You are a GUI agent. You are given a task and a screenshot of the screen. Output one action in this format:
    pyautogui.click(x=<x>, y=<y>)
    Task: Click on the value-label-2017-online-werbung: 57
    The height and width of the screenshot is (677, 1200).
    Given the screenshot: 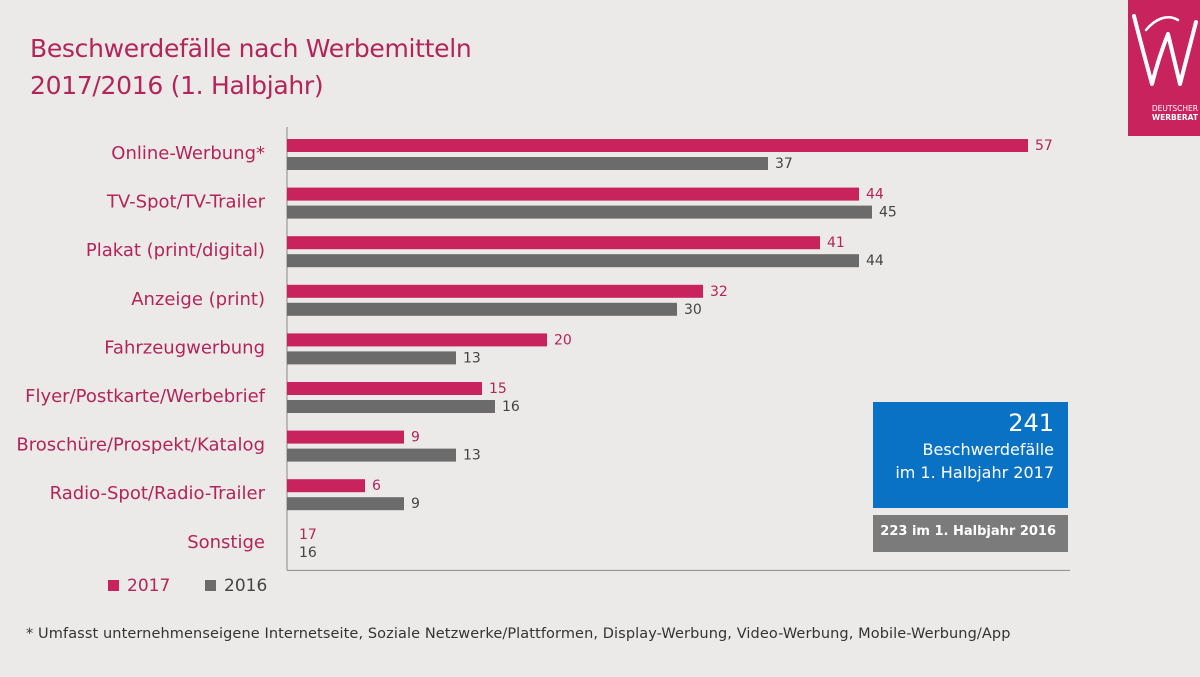 What is the action you would take?
    pyautogui.click(x=1044, y=146)
    